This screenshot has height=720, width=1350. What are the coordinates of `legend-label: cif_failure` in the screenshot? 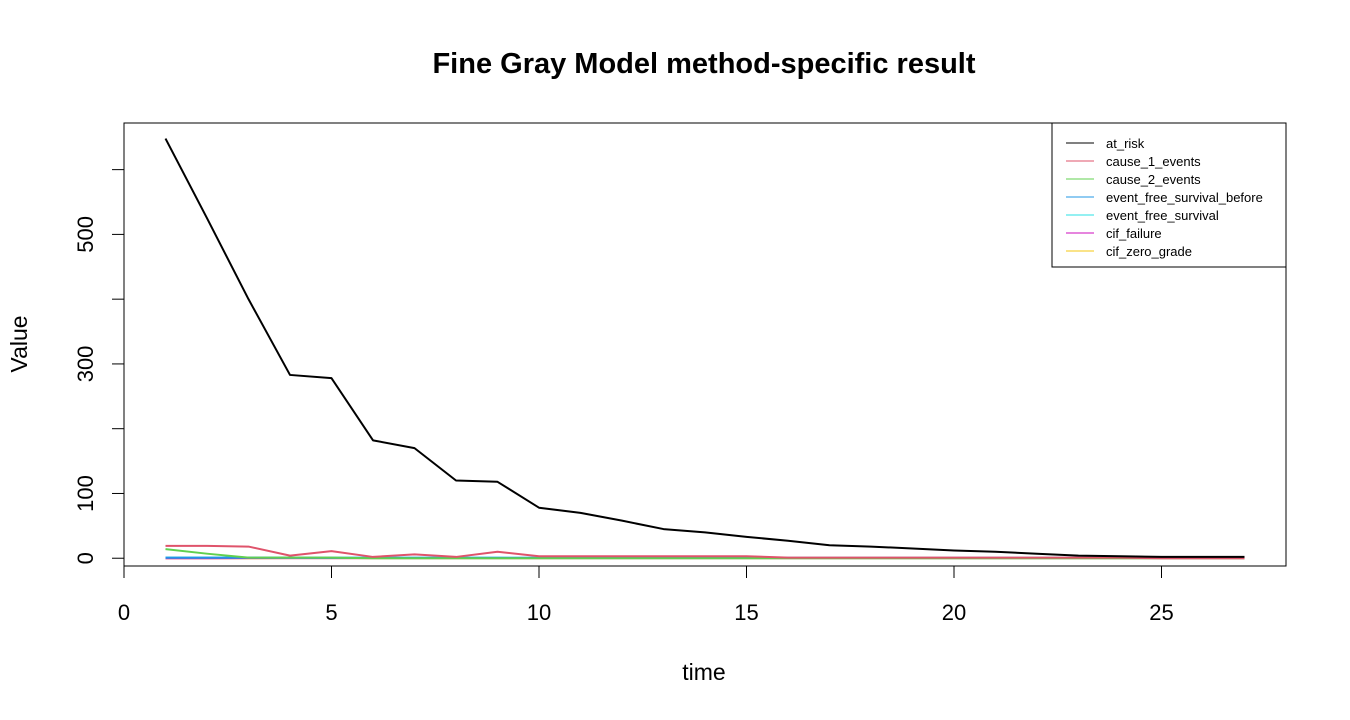 It's located at (1134, 233).